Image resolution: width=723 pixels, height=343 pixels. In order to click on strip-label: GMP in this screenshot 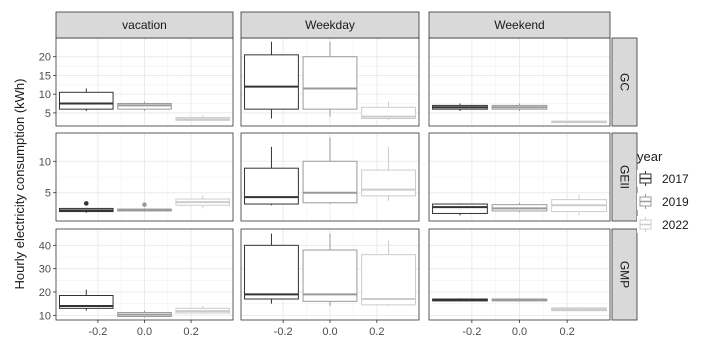, I will do `click(625, 274)`.